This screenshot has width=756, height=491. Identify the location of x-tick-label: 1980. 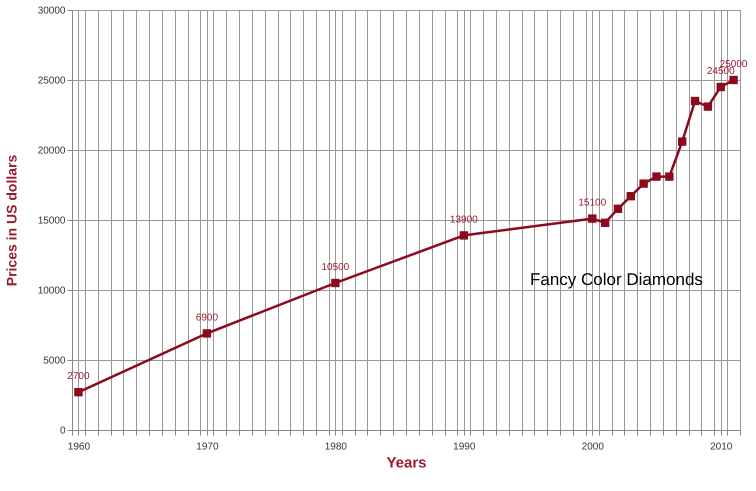
(336, 447).